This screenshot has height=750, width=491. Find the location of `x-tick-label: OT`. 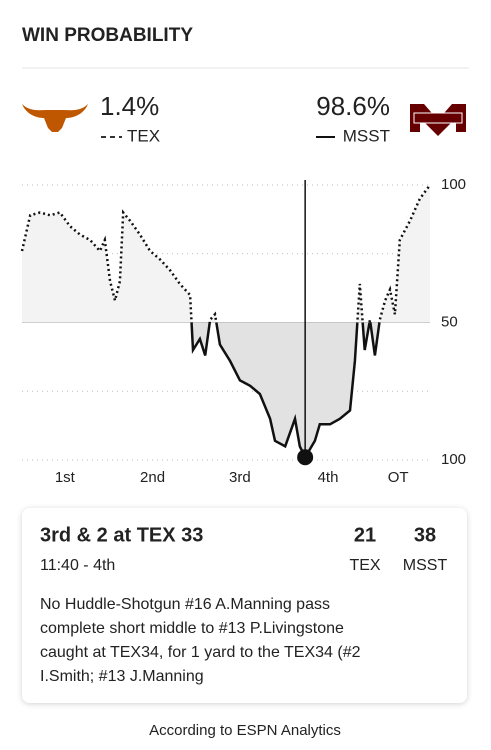

x-tick-label: OT is located at coordinates (398, 477).